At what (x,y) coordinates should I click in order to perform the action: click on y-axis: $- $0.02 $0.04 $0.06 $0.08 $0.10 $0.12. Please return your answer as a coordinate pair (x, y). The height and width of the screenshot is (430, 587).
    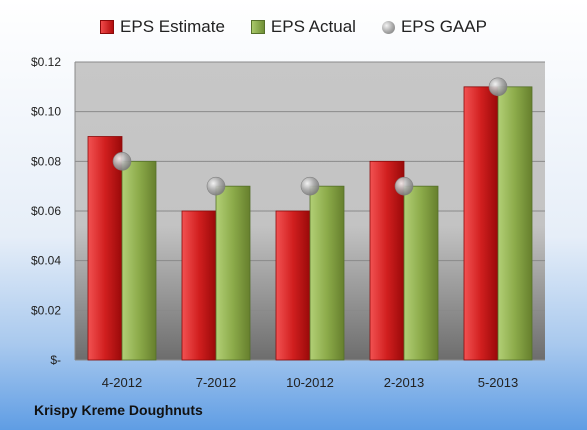
    Looking at the image, I should click on (46, 211).